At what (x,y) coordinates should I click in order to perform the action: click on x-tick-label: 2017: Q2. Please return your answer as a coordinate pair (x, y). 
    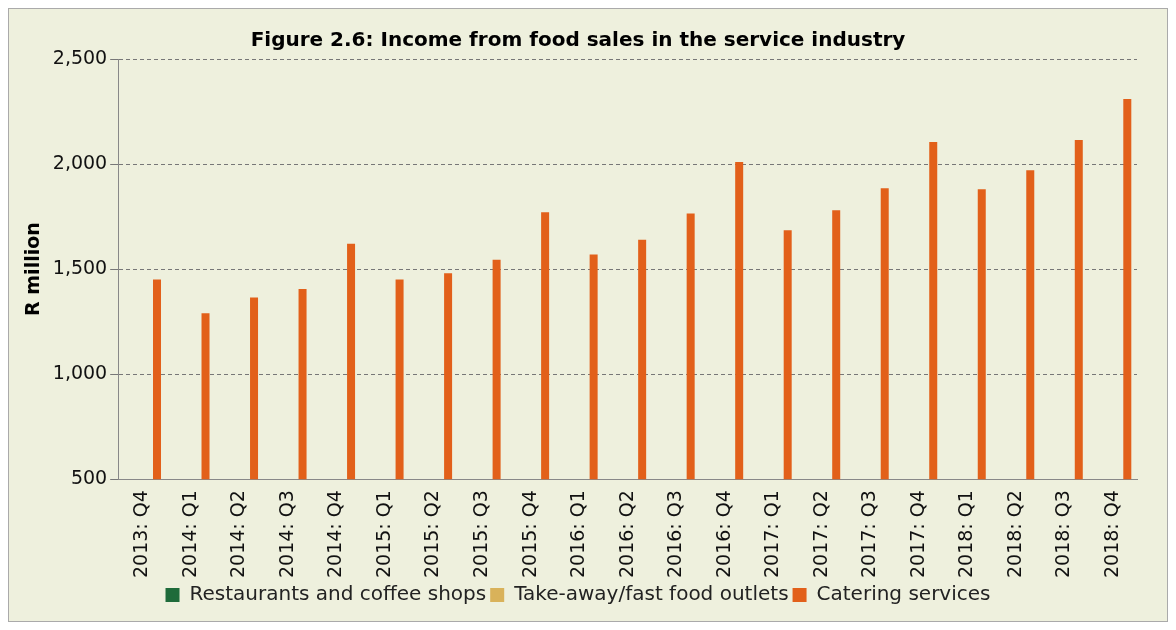
    Looking at the image, I should click on (819, 534).